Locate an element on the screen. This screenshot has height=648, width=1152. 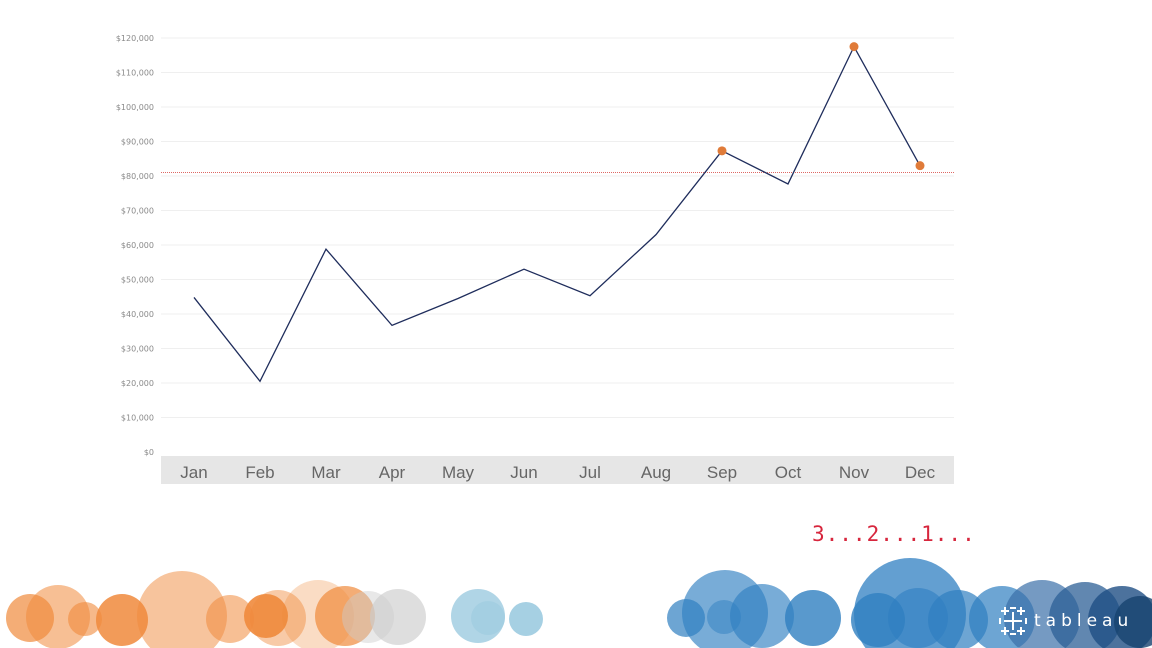
x-tick-label: Dec is located at coordinates (920, 472).